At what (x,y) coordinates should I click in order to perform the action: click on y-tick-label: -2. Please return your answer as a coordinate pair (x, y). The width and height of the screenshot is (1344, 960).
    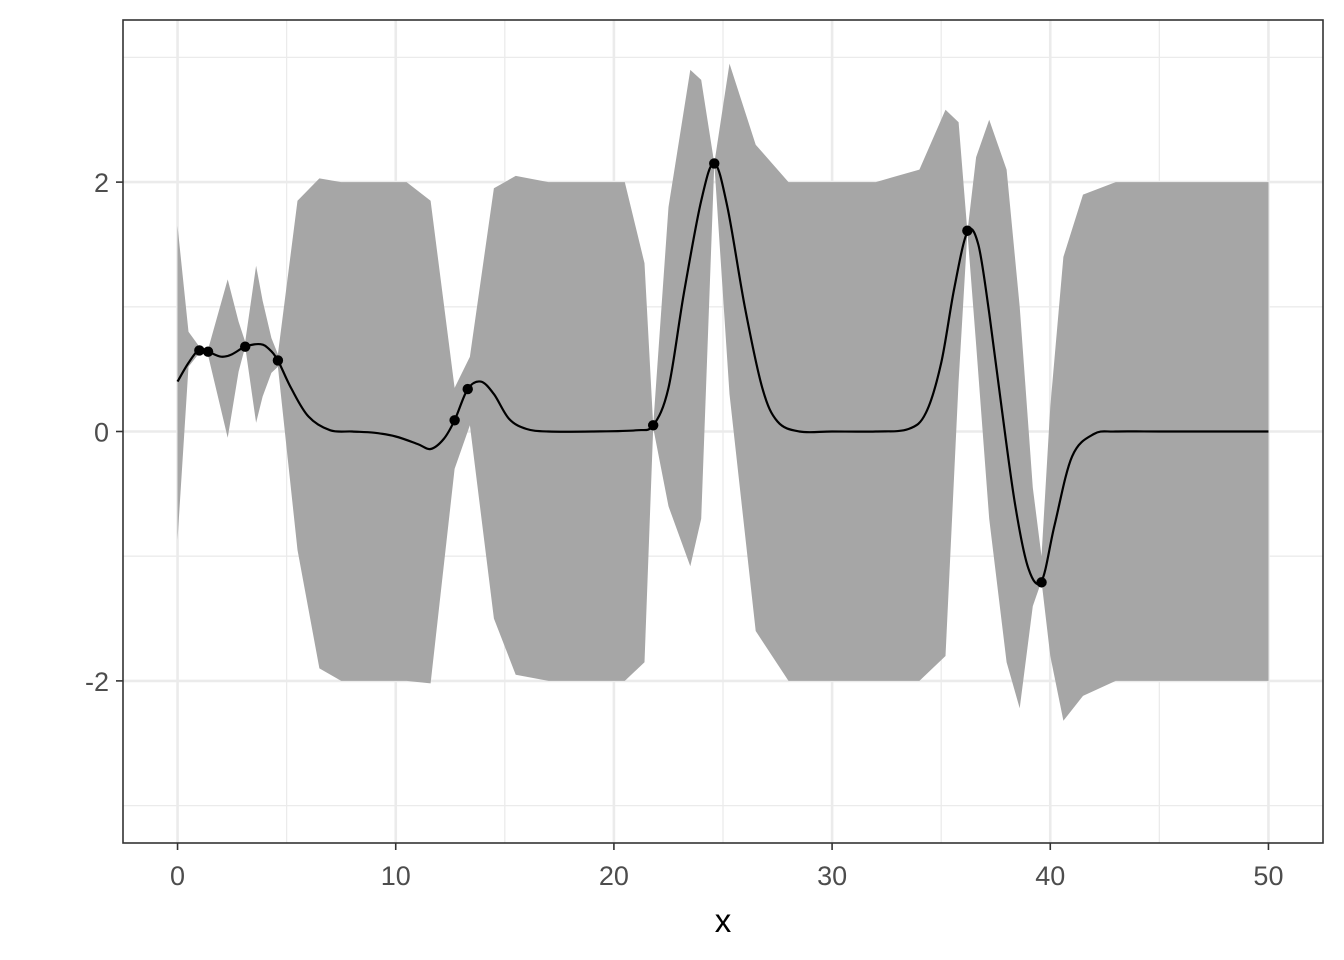
    Looking at the image, I should click on (97, 682).